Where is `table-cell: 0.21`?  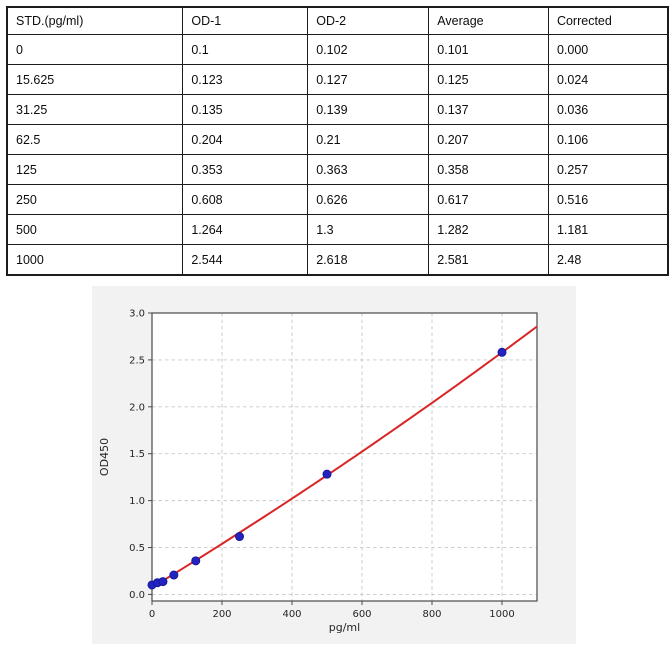 table-cell: 0.21 is located at coordinates (368, 139).